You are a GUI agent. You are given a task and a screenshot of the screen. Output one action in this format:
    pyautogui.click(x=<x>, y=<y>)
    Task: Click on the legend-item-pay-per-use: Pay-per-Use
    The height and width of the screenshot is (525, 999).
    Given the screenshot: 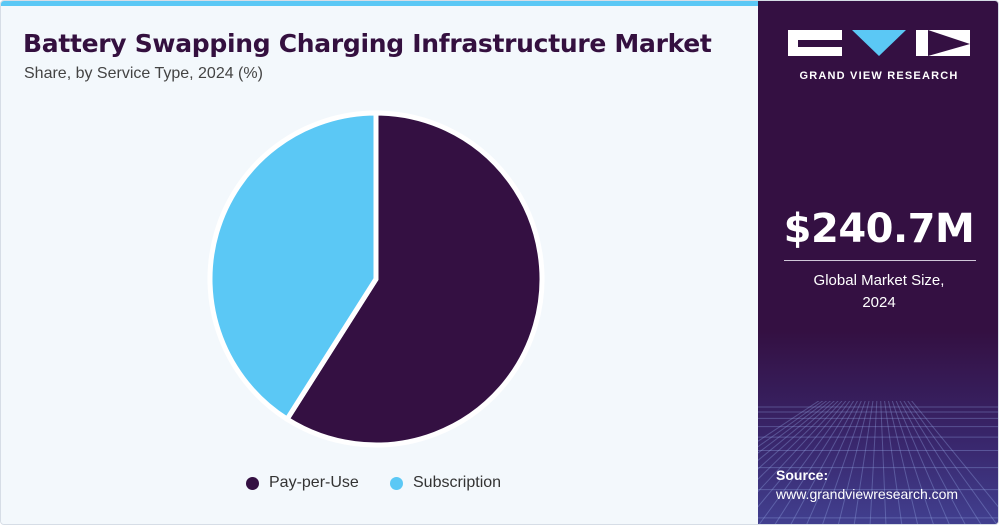 What is the action you would take?
    pyautogui.click(x=302, y=483)
    